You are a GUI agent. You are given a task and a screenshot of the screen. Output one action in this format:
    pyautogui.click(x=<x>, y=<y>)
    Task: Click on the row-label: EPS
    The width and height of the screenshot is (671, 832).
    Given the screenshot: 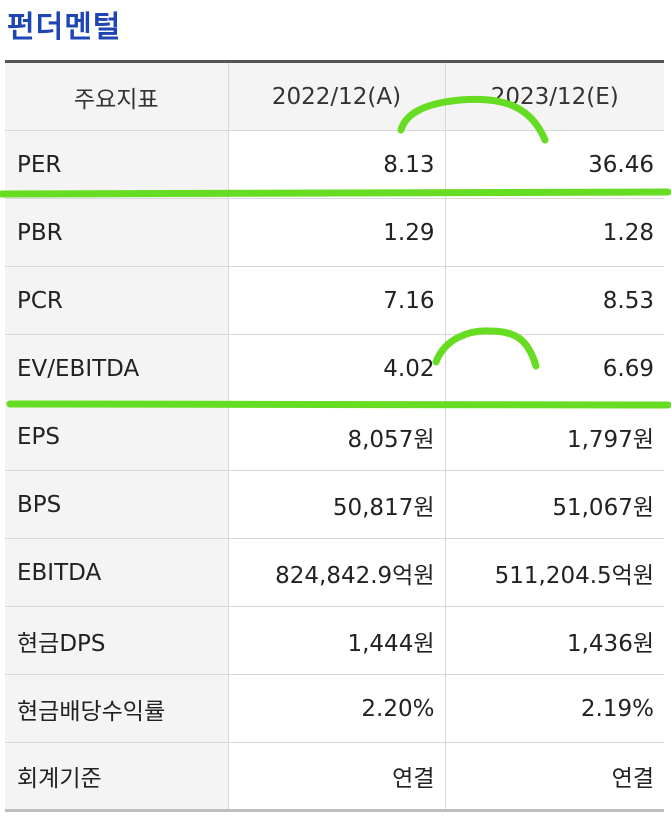 What is the action you would take?
    pyautogui.click(x=117, y=436)
    